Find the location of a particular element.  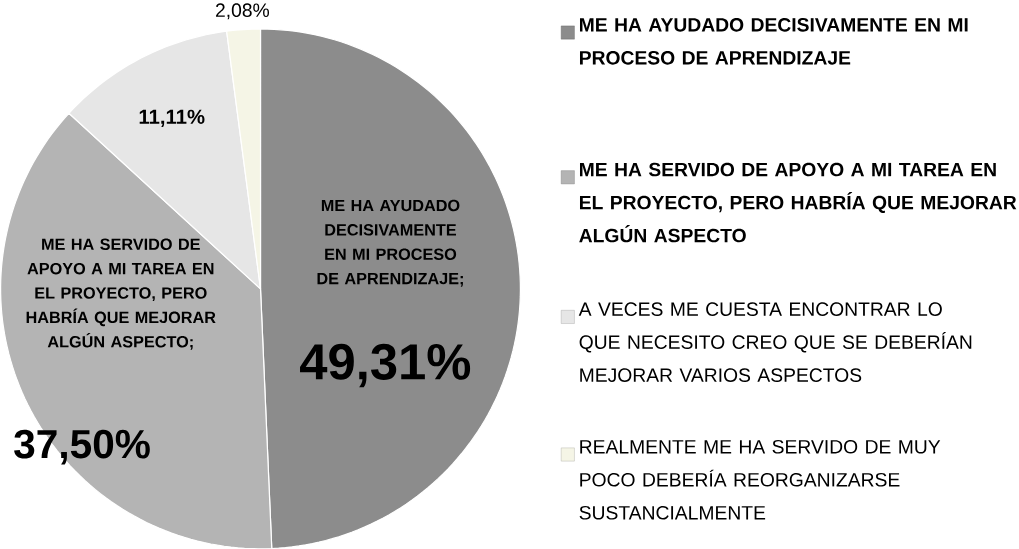

data-label: 2,08% is located at coordinates (242, 11).